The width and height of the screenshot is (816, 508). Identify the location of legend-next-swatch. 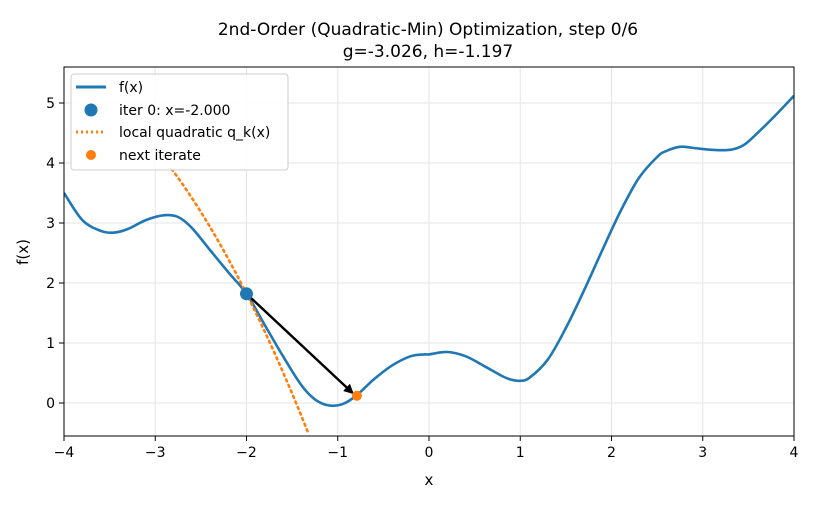
(91, 155).